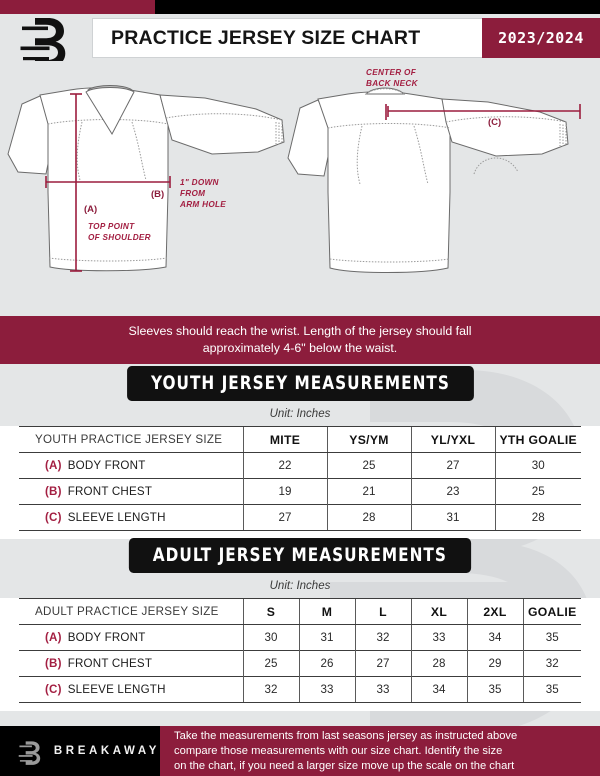  Describe the element at coordinates (326, 611) in the screenshot. I see `adult-col-2: M` at that location.